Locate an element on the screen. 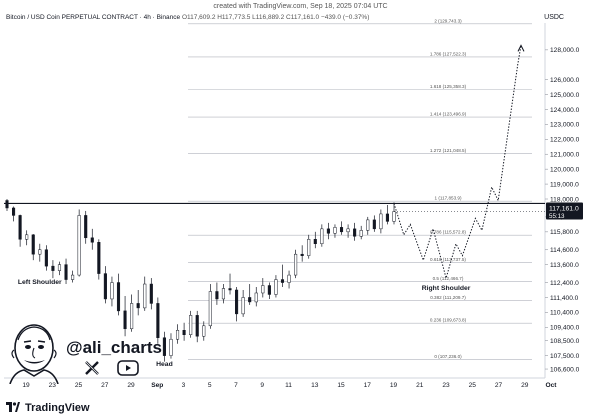  fib-level-label: 2 (129,743.3) is located at coordinates (448, 20).